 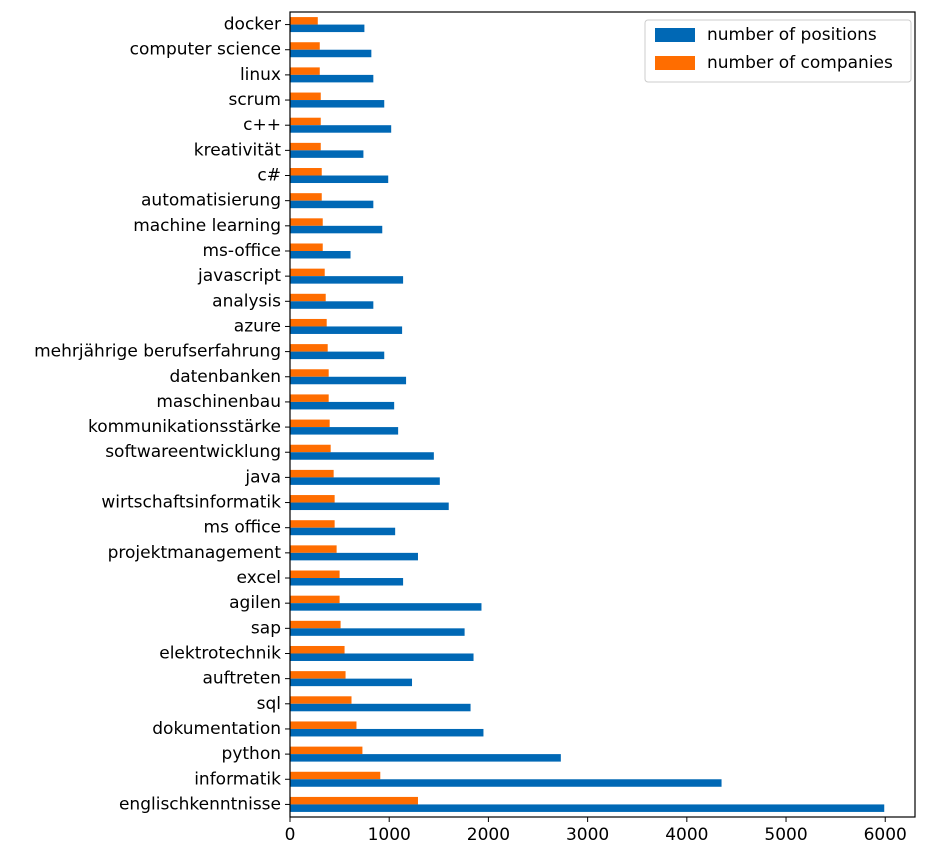 What do you see at coordinates (193, 452) in the screenshot?
I see `category-label-softwareentwicklung: softwareentwicklung` at bounding box center [193, 452].